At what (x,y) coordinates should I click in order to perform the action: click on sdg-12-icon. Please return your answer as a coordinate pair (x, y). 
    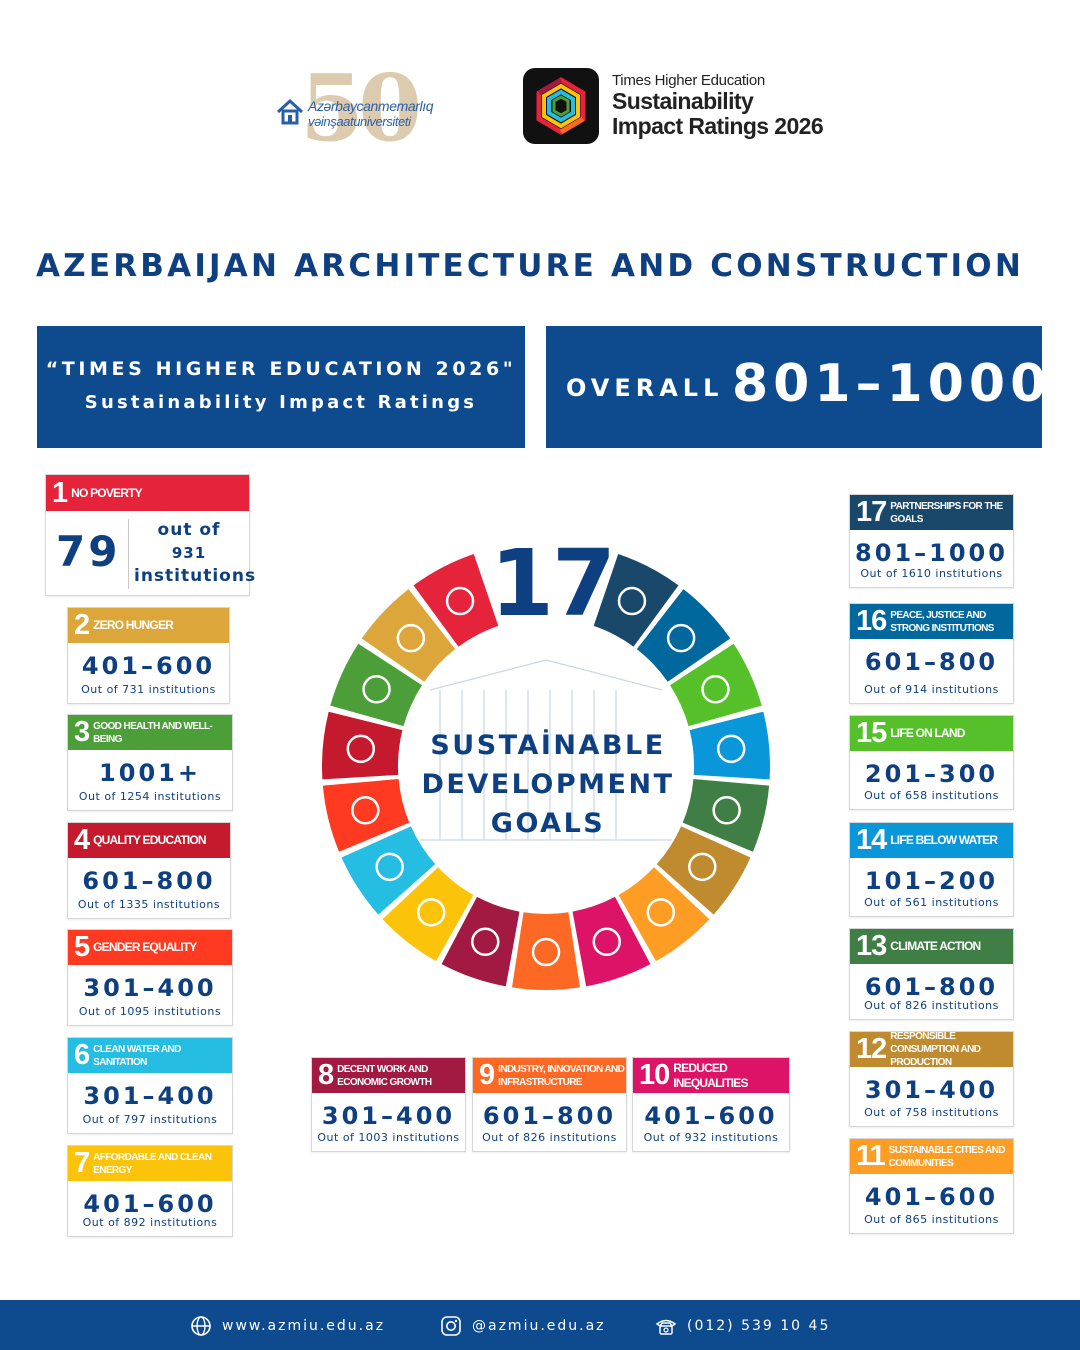
    Looking at the image, I should click on (702, 867).